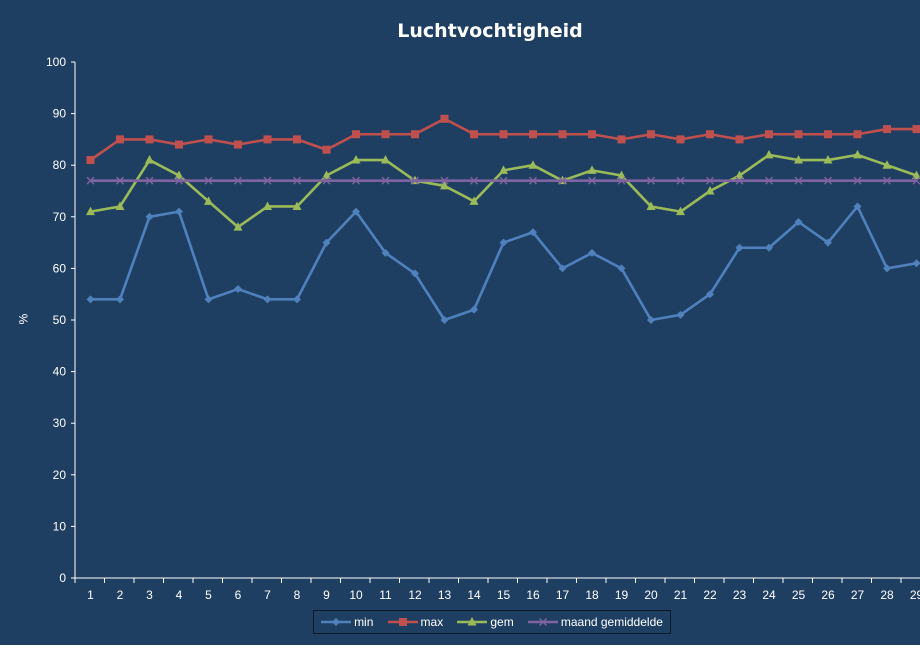 The width and height of the screenshot is (920, 671). I want to click on x-tick-label: 25, so click(799, 595).